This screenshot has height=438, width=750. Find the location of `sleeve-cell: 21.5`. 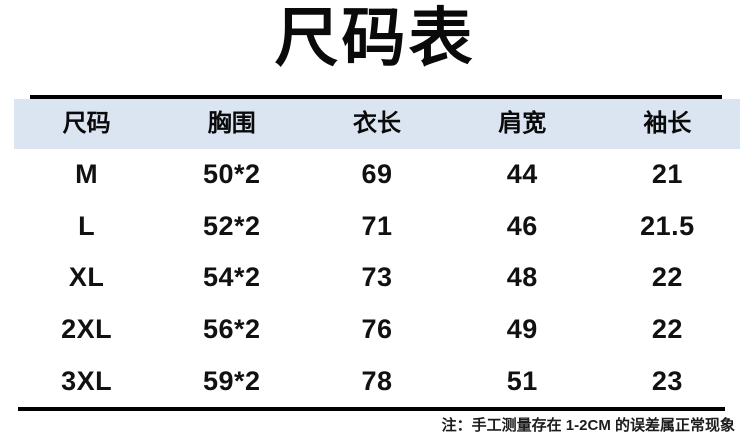

sleeve-cell: 21.5 is located at coordinates (667, 225).